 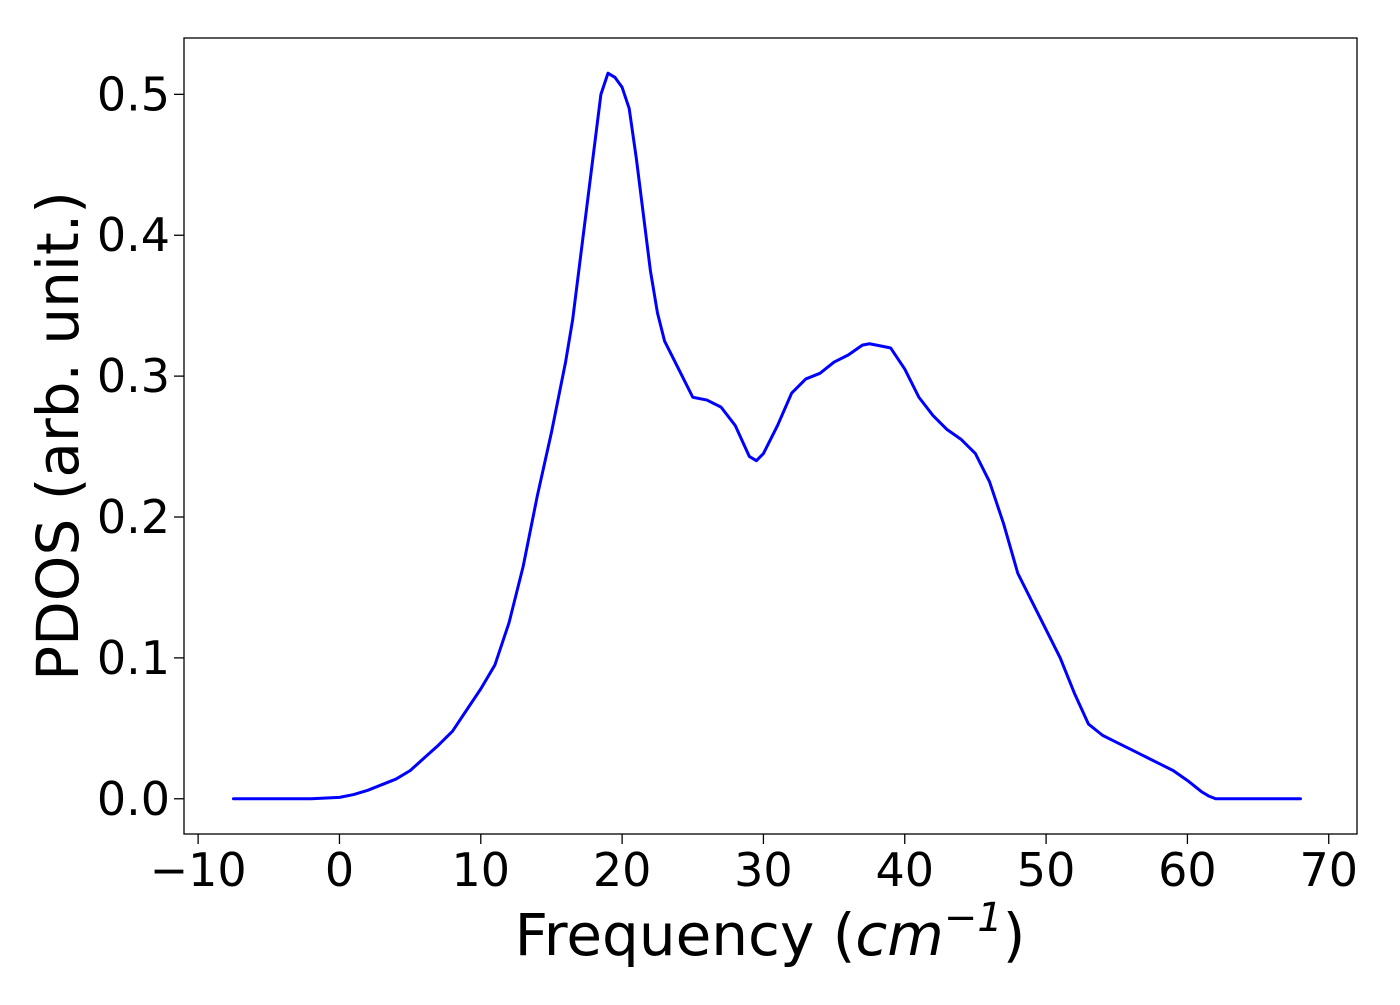 What do you see at coordinates (763, 870) in the screenshot?
I see `x-tick-label: 30` at bounding box center [763, 870].